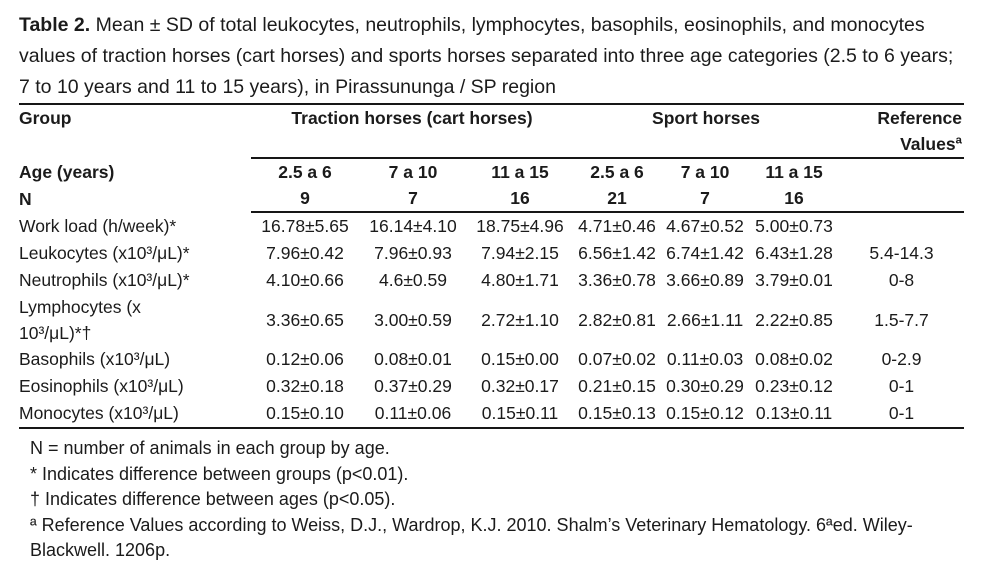 This screenshot has width=1004, height=561. I want to click on reference-cell: 5.4-14.3, so click(901, 253).